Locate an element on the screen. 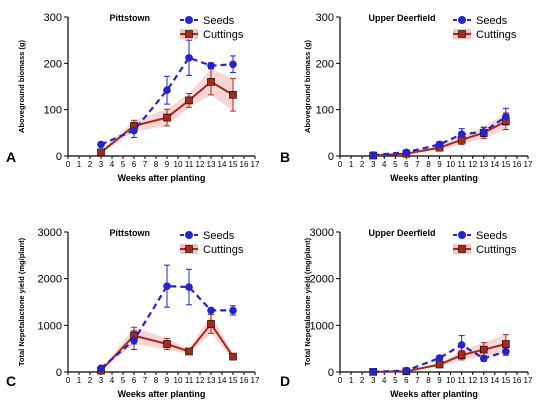  chart-title: Upper Deerfield is located at coordinates (402, 18).